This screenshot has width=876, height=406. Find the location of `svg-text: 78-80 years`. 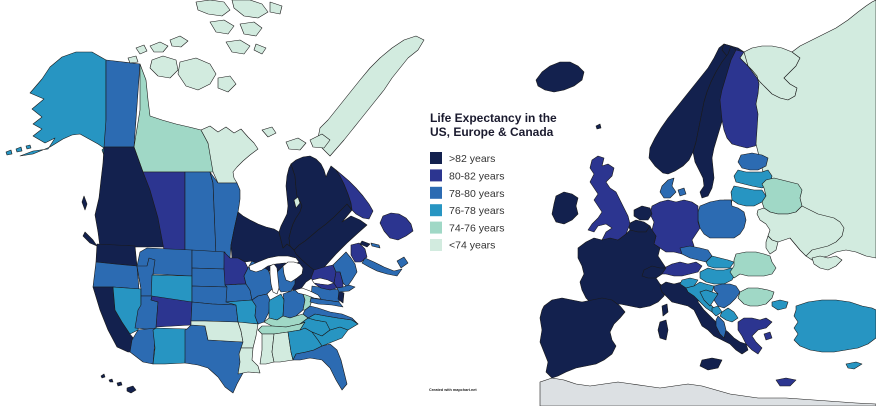

svg-text: 78-80 years is located at coordinates (476, 194).